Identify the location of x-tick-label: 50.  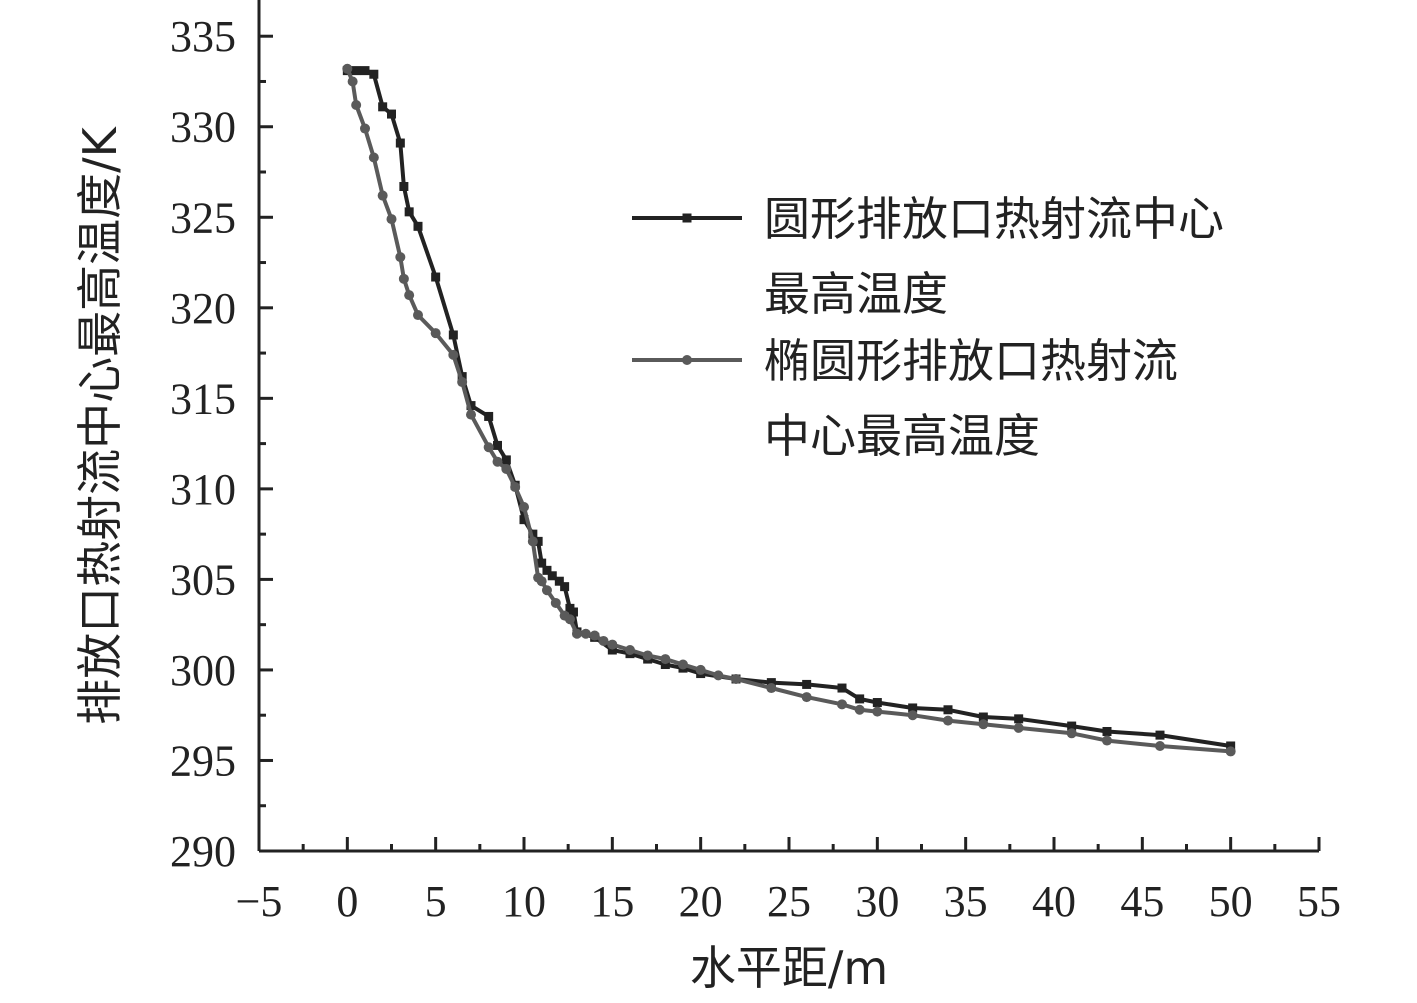
(1231, 901).